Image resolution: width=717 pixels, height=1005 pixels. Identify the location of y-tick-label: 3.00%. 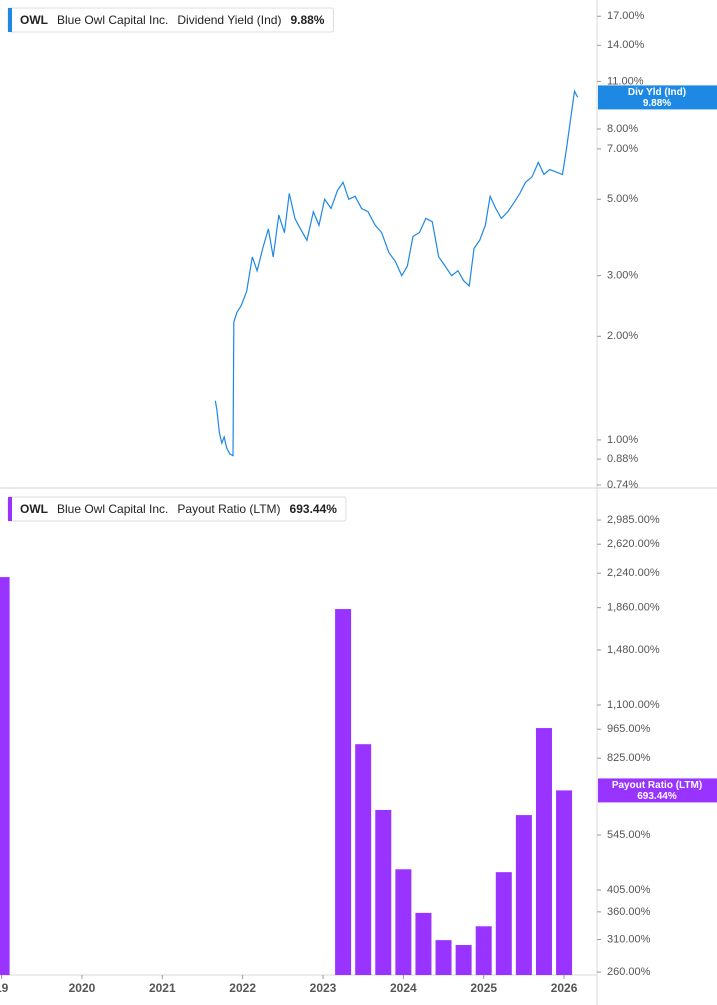
(622, 276).